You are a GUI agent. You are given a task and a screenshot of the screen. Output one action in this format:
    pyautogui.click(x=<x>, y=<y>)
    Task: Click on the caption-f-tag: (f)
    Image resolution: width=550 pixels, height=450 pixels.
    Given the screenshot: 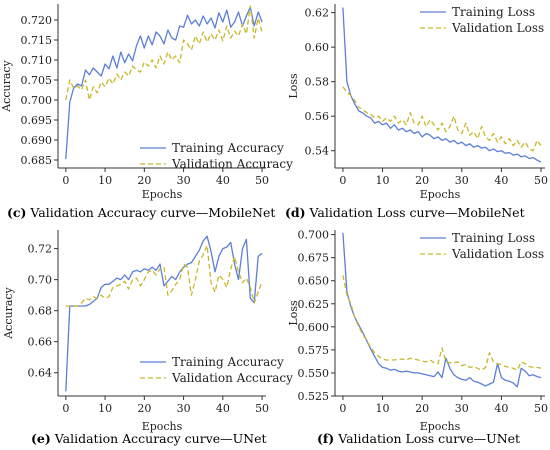 What is the action you would take?
    pyautogui.click(x=325, y=438)
    